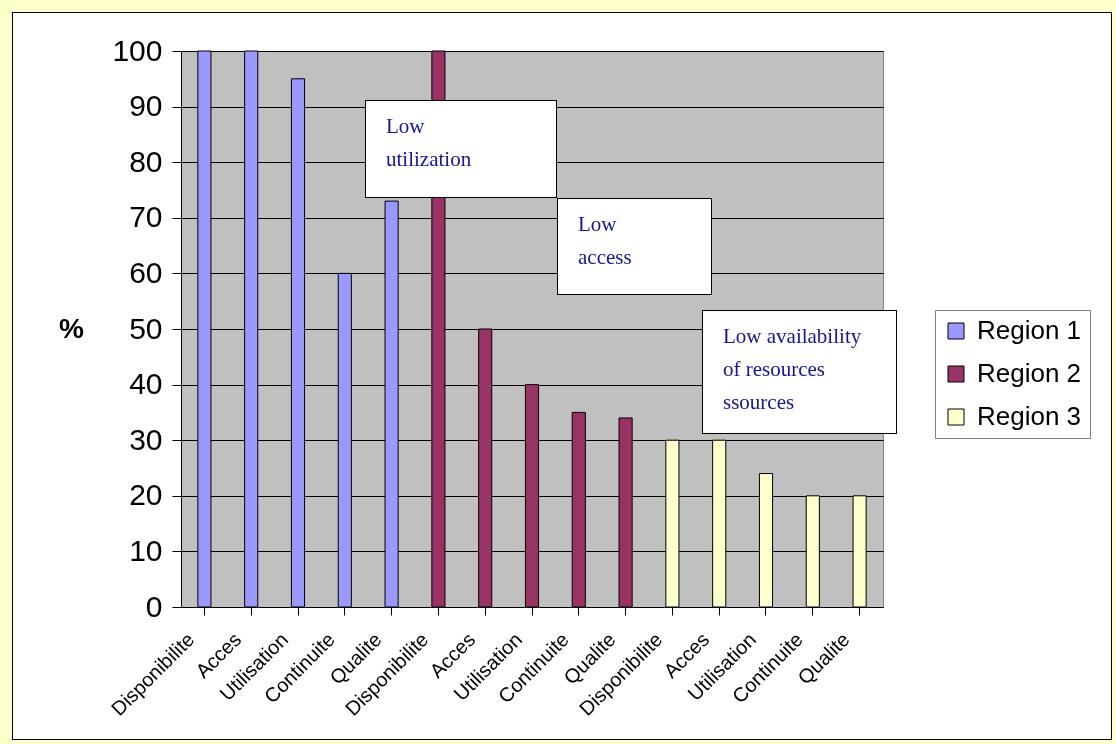 This screenshot has width=1116, height=744. Describe the element at coordinates (146, 106) in the screenshot. I see `y-tick-label: 90` at that location.